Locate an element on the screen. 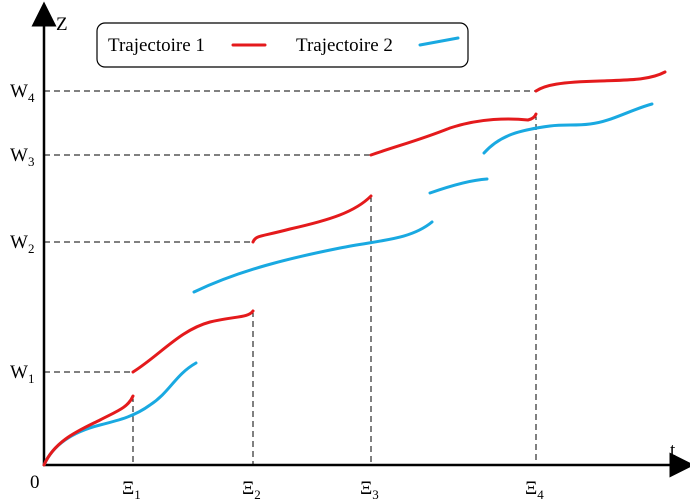  xi-label: Ξ2 is located at coordinates (251, 490).